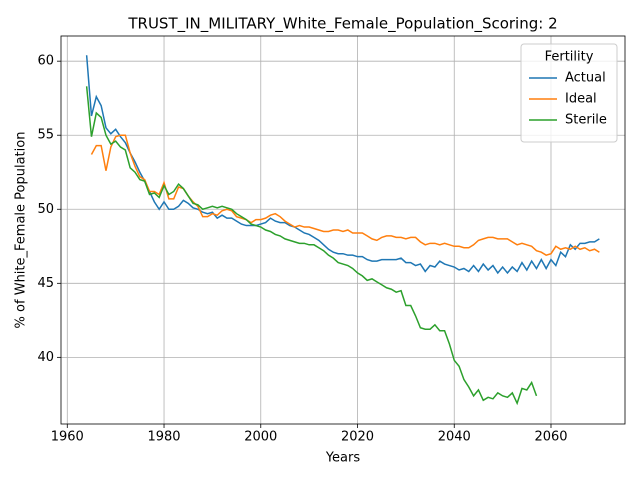  Describe the element at coordinates (550, 437) in the screenshot. I see `x-tick-label: 2060` at that location.